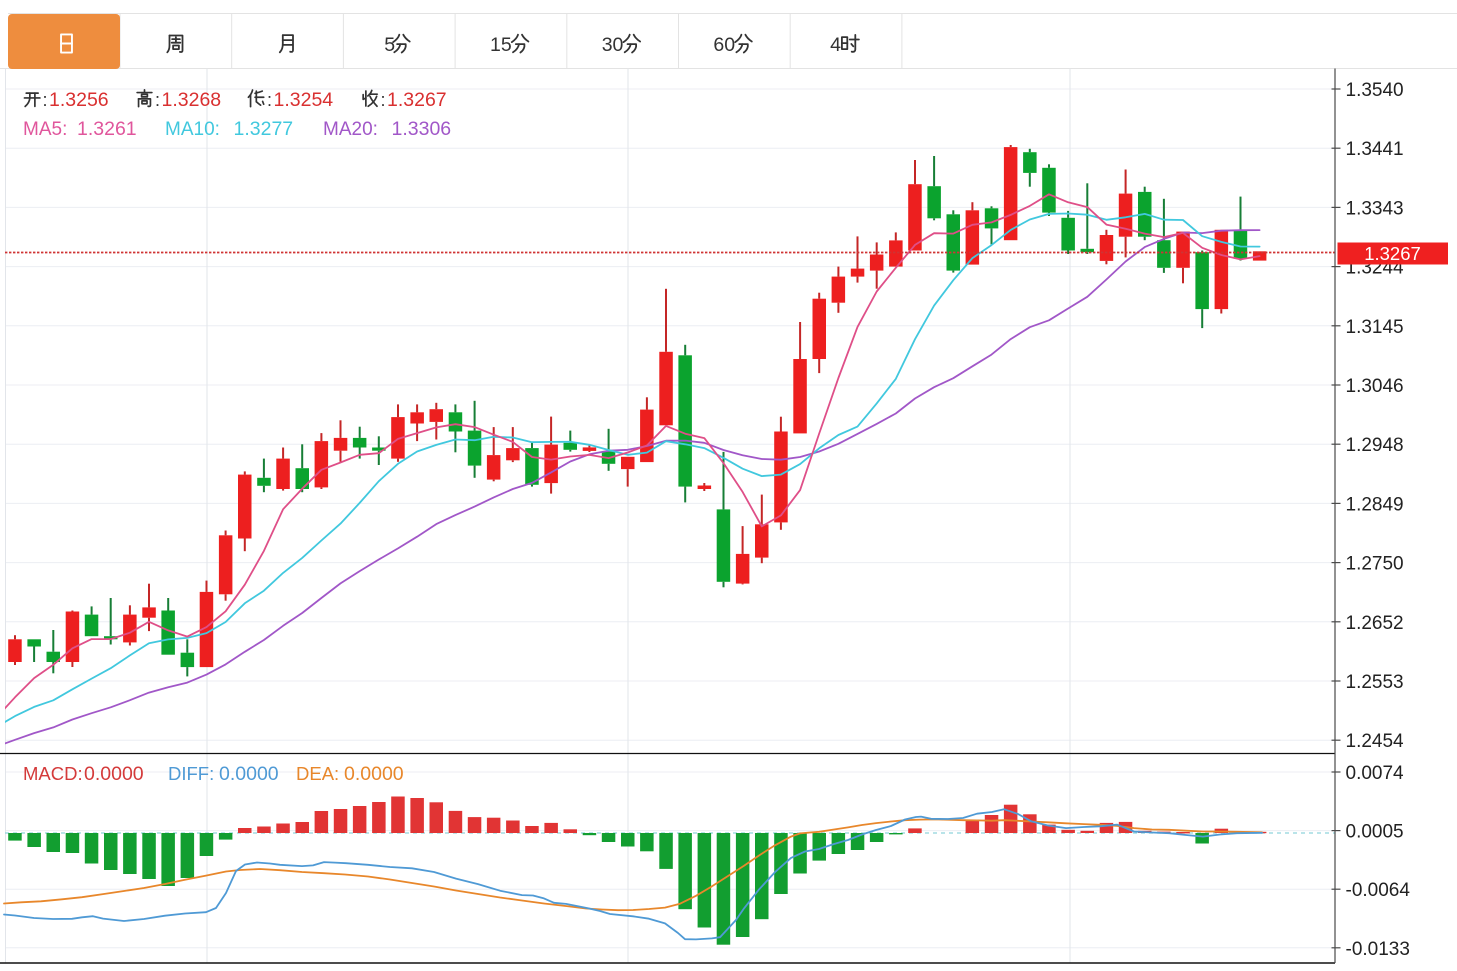 Image resolution: width=1457 pixels, height=971 pixels. I want to click on svg-text: -0.0133, so click(1378, 949).